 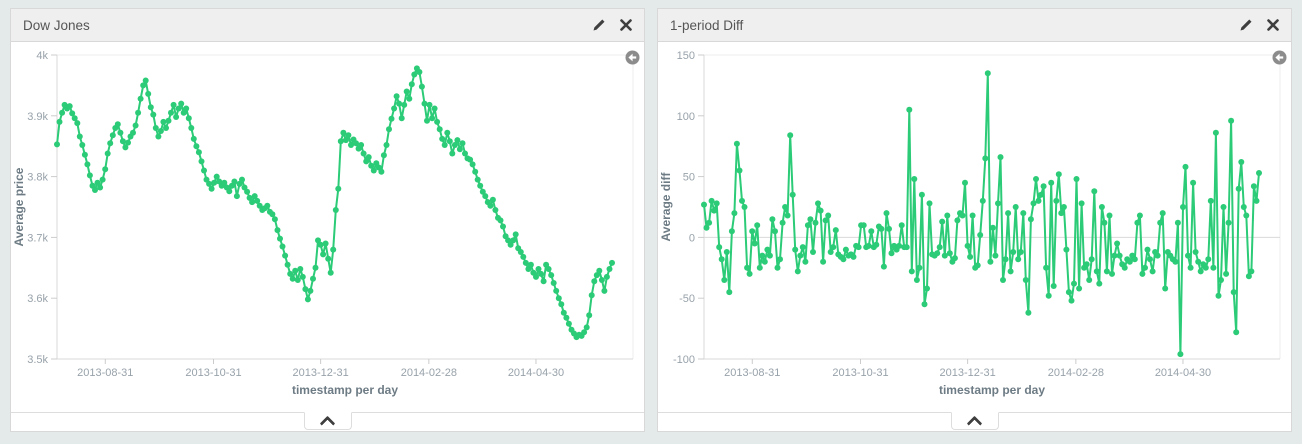 I want to click on close-panel-button, so click(x=1273, y=25).